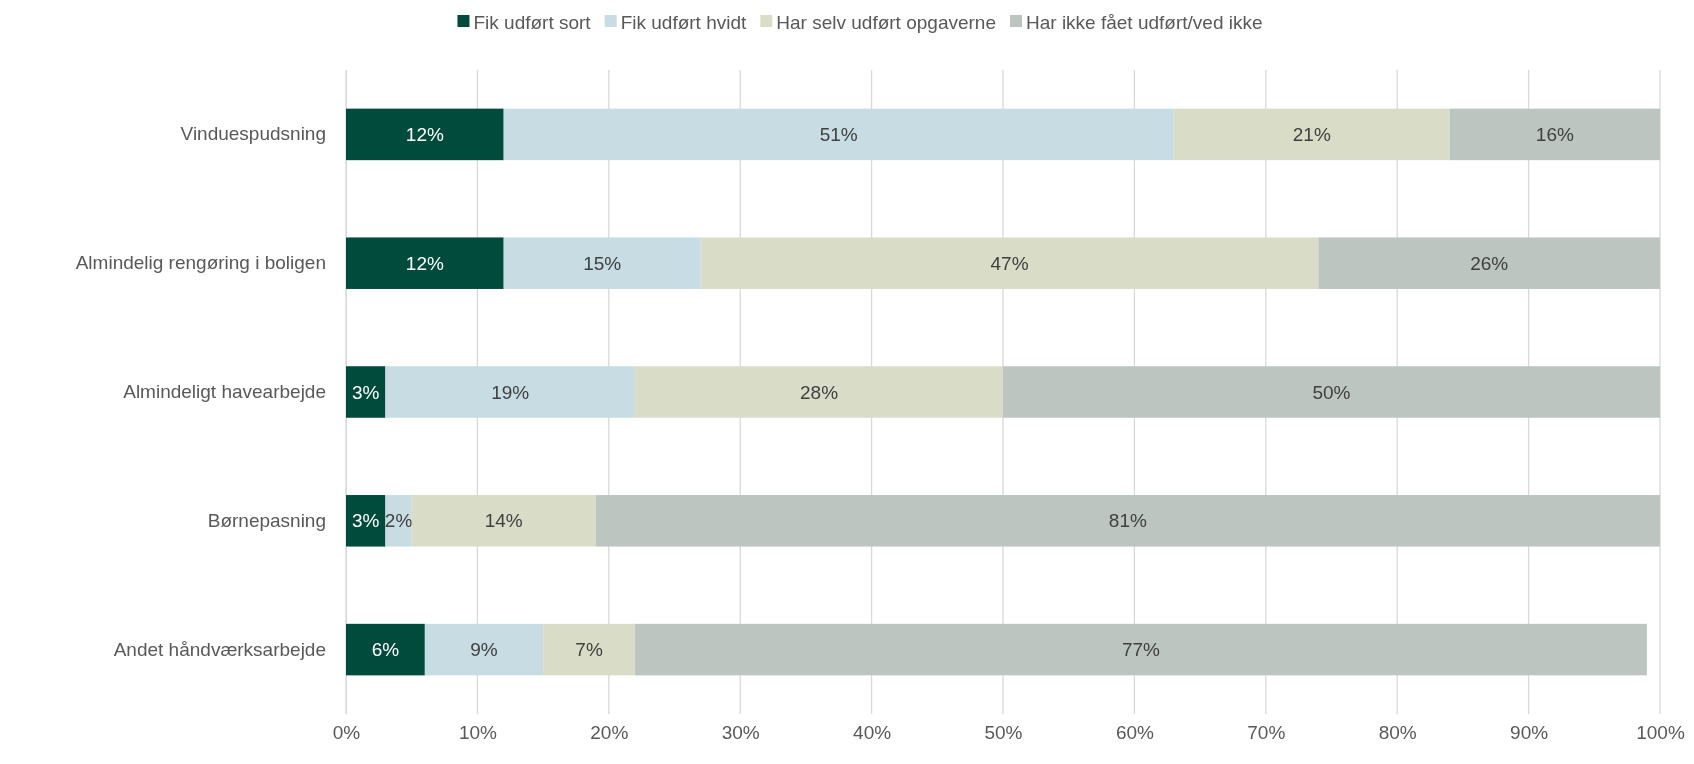 The image size is (1694, 764). What do you see at coordinates (478, 733) in the screenshot?
I see `x-tick-label: 10%` at bounding box center [478, 733].